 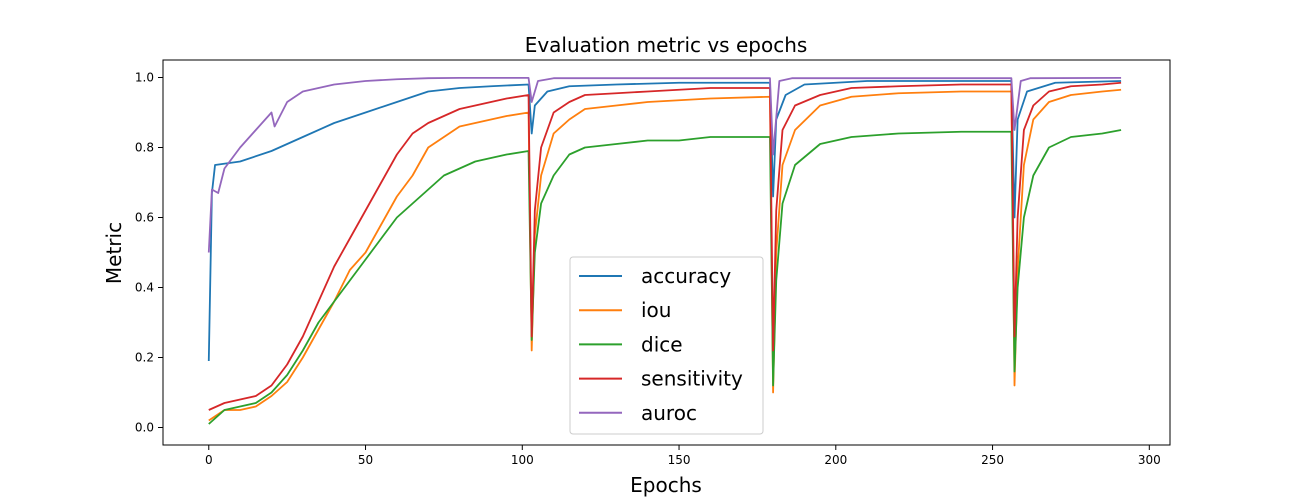 I want to click on y-tick-label: 0.2, so click(x=144, y=358).